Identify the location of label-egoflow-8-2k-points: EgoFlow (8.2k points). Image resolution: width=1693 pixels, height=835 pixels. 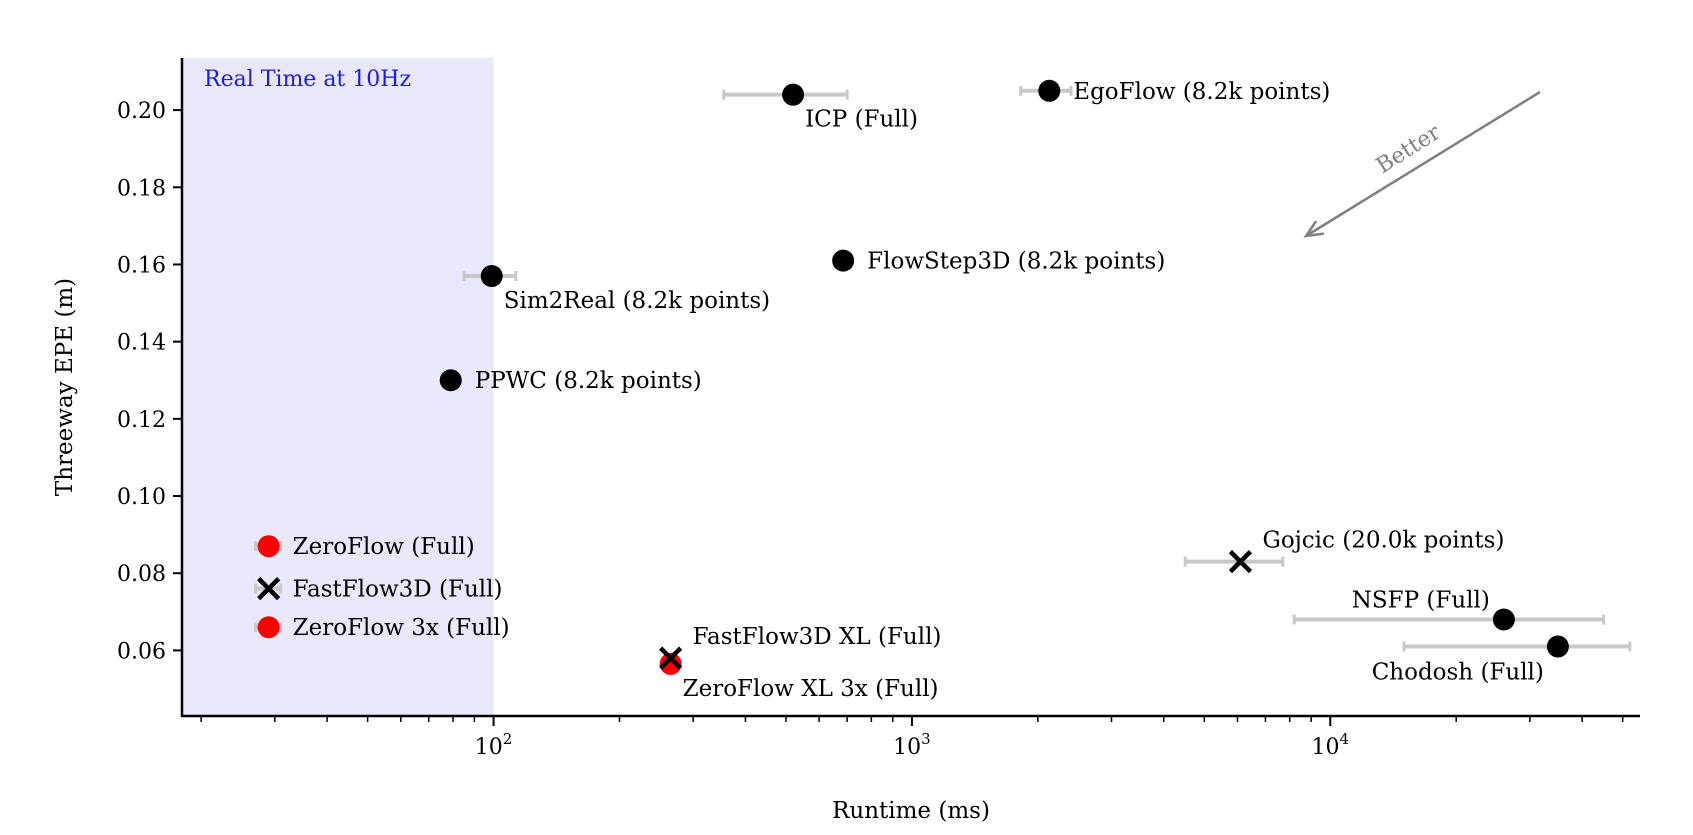
(1201, 92).